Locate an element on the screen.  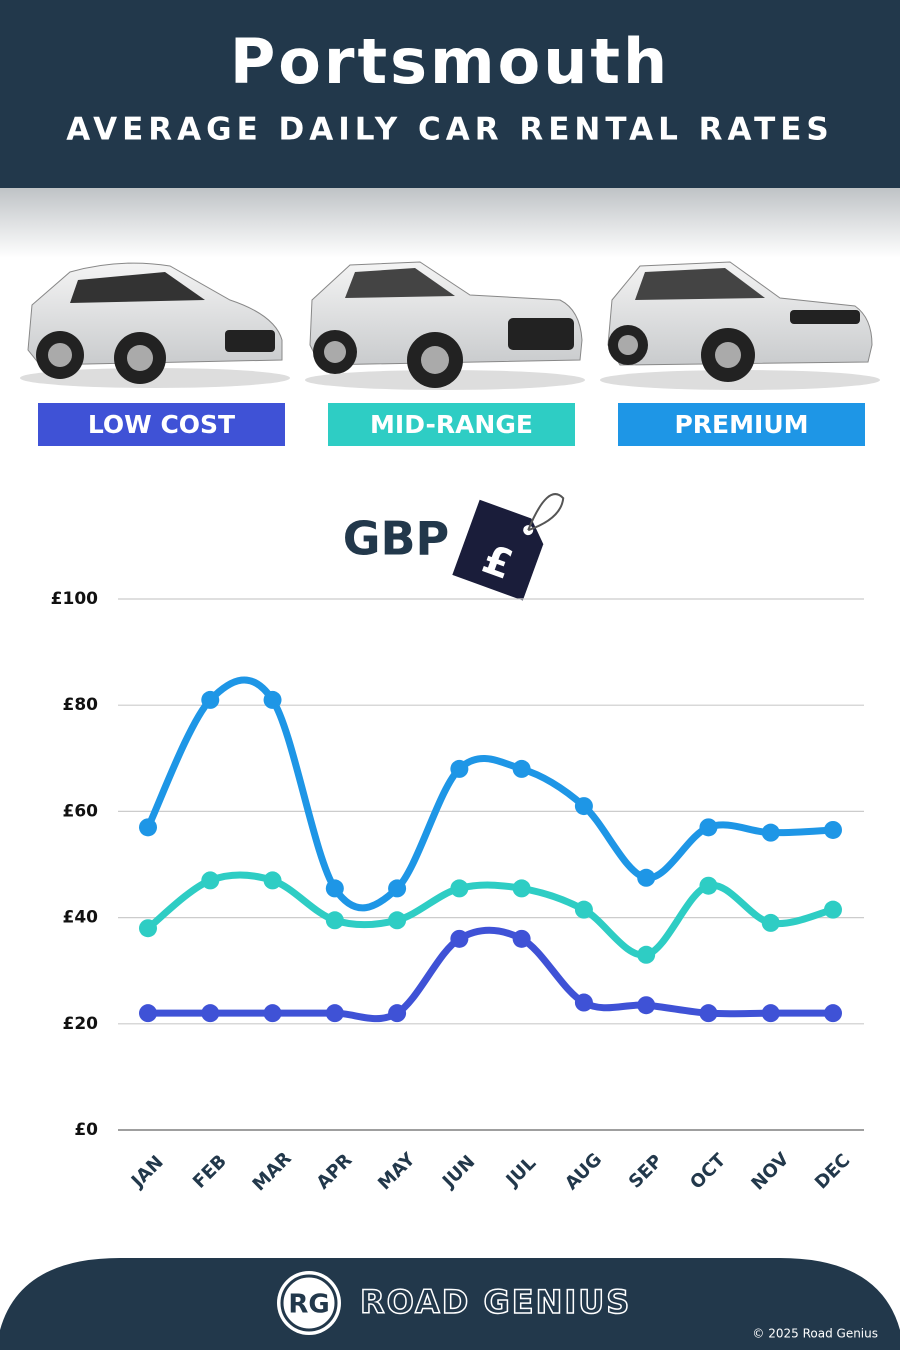
legend-label: PREMIUM is located at coordinates (741, 424).